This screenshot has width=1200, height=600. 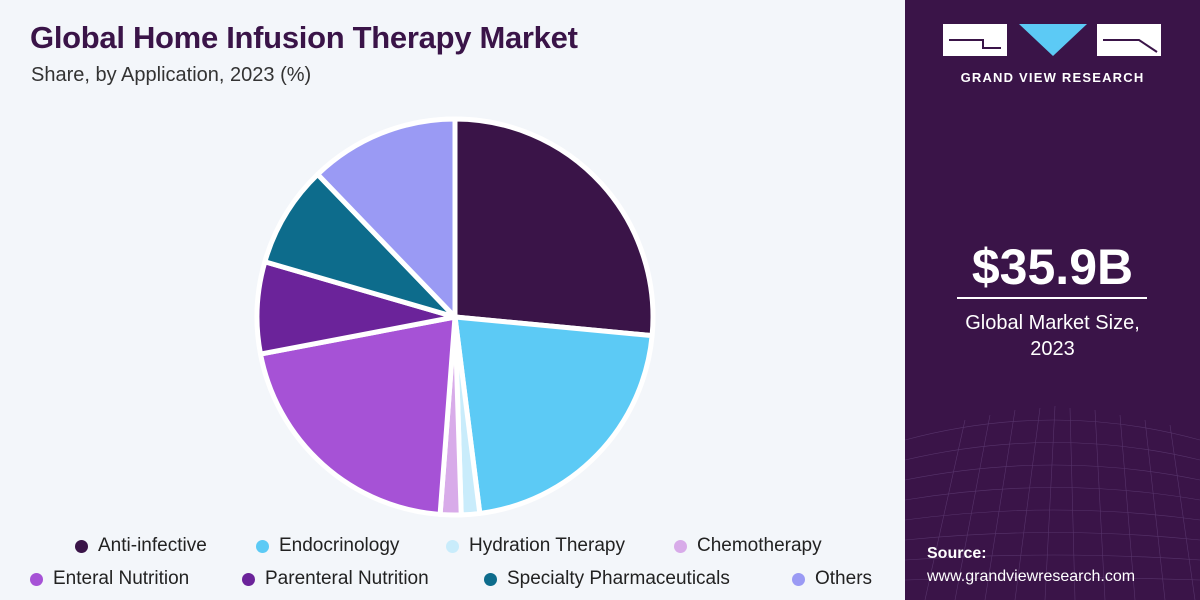 I want to click on legend-item-endocrinology: Endocrinology, so click(x=327, y=546).